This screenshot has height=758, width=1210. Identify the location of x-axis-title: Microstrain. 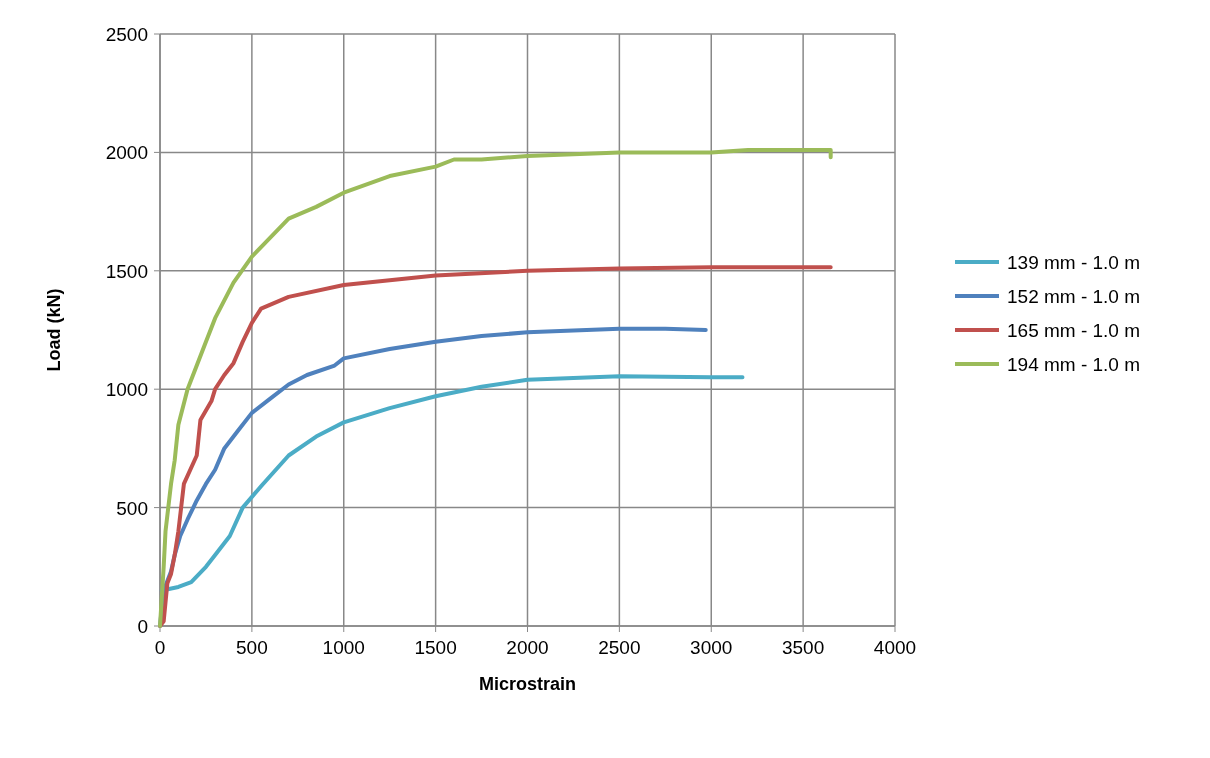
(527, 684).